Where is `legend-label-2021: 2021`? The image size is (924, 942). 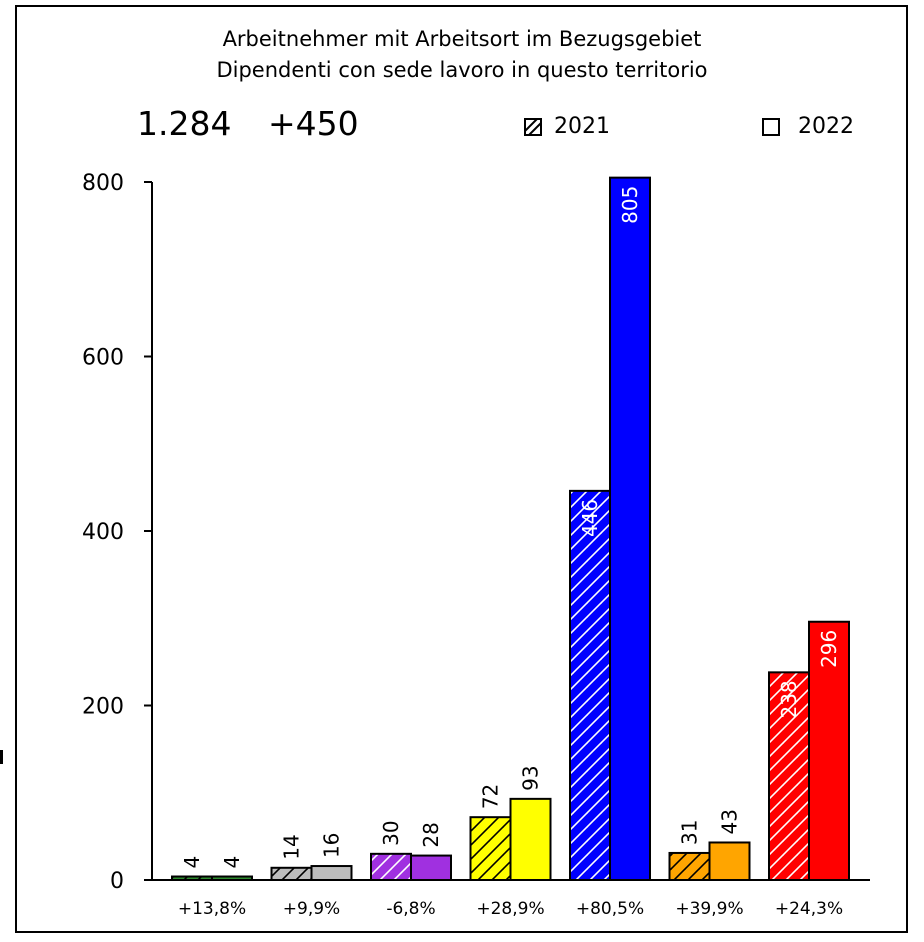 legend-label-2021: 2021 is located at coordinates (582, 126).